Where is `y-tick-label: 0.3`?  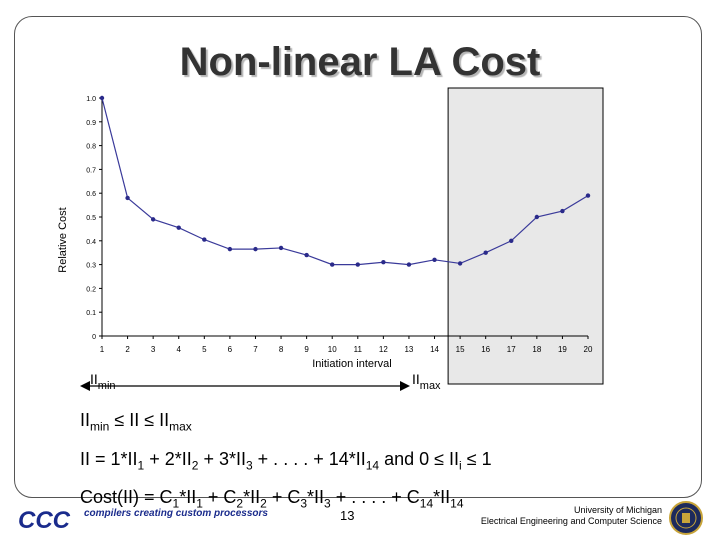
y-tick-label: 0.3 is located at coordinates (91, 266).